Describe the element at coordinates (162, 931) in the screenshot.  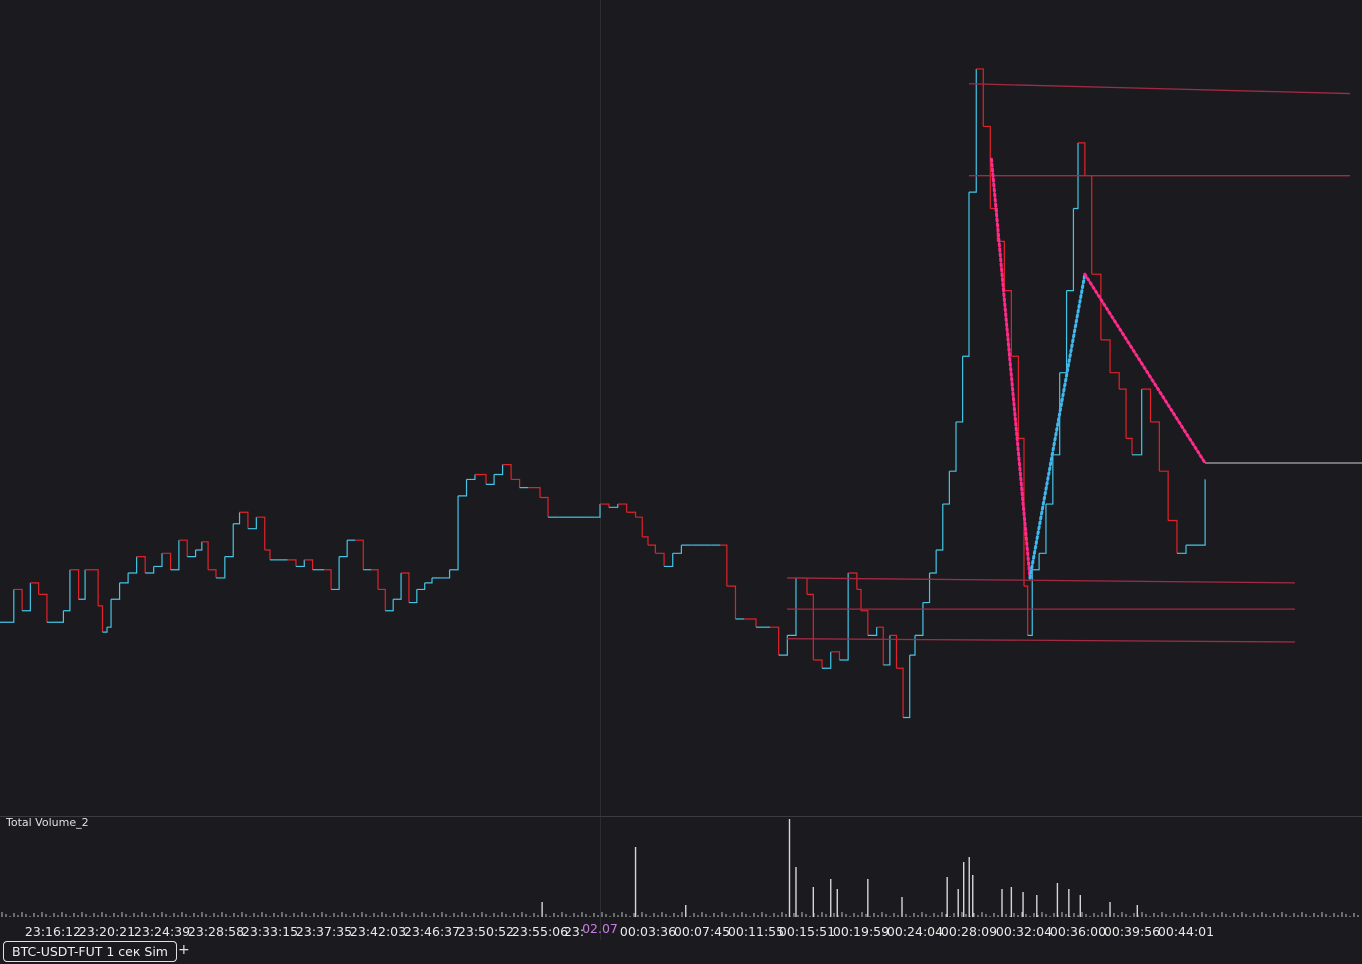
I see `time-tick-label: 23:24:39` at that location.